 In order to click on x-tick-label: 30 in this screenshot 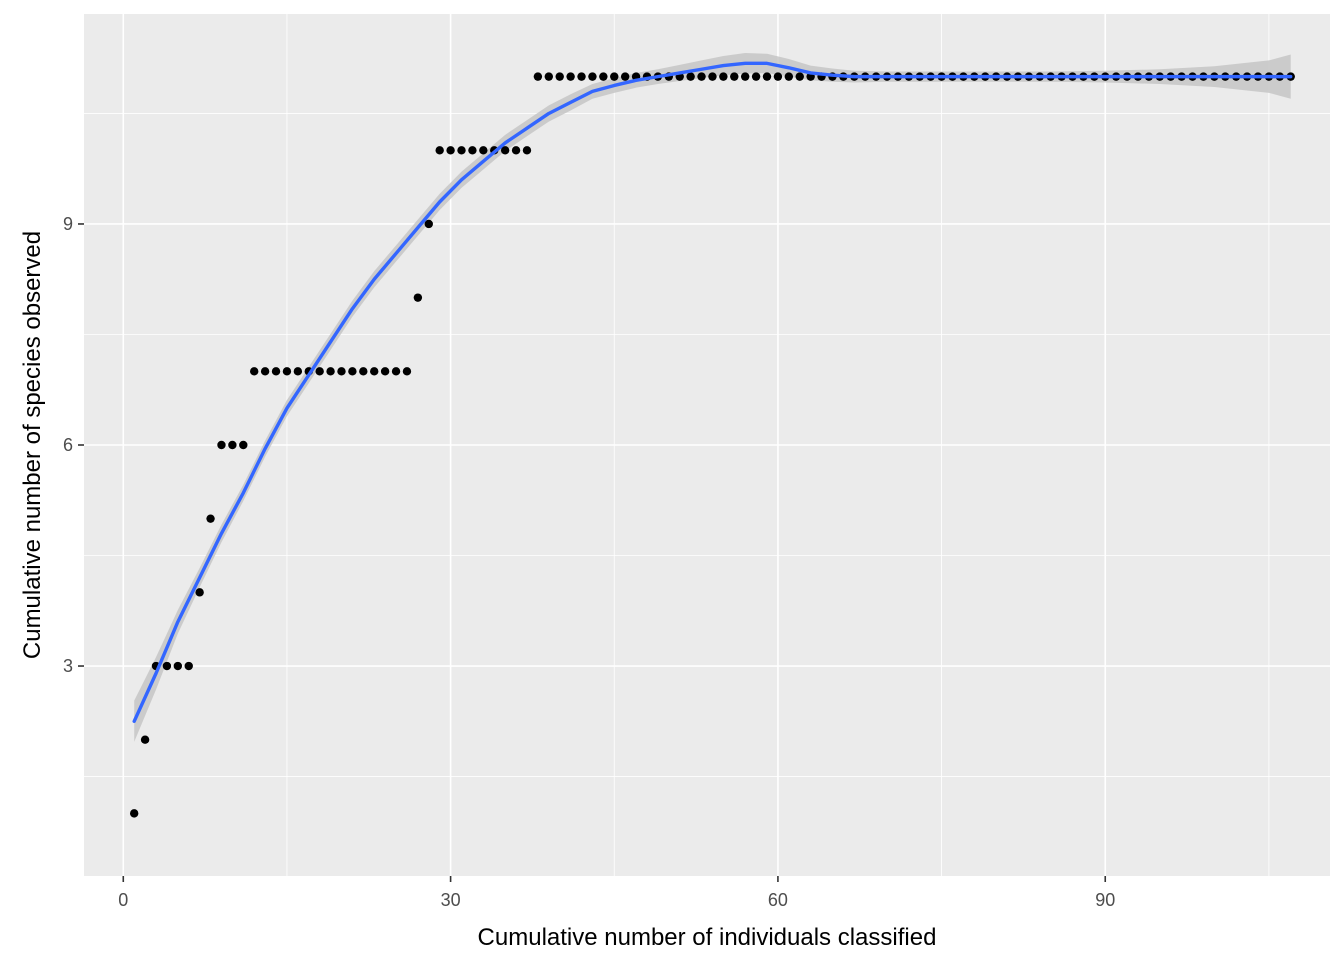, I will do `click(451, 900)`.